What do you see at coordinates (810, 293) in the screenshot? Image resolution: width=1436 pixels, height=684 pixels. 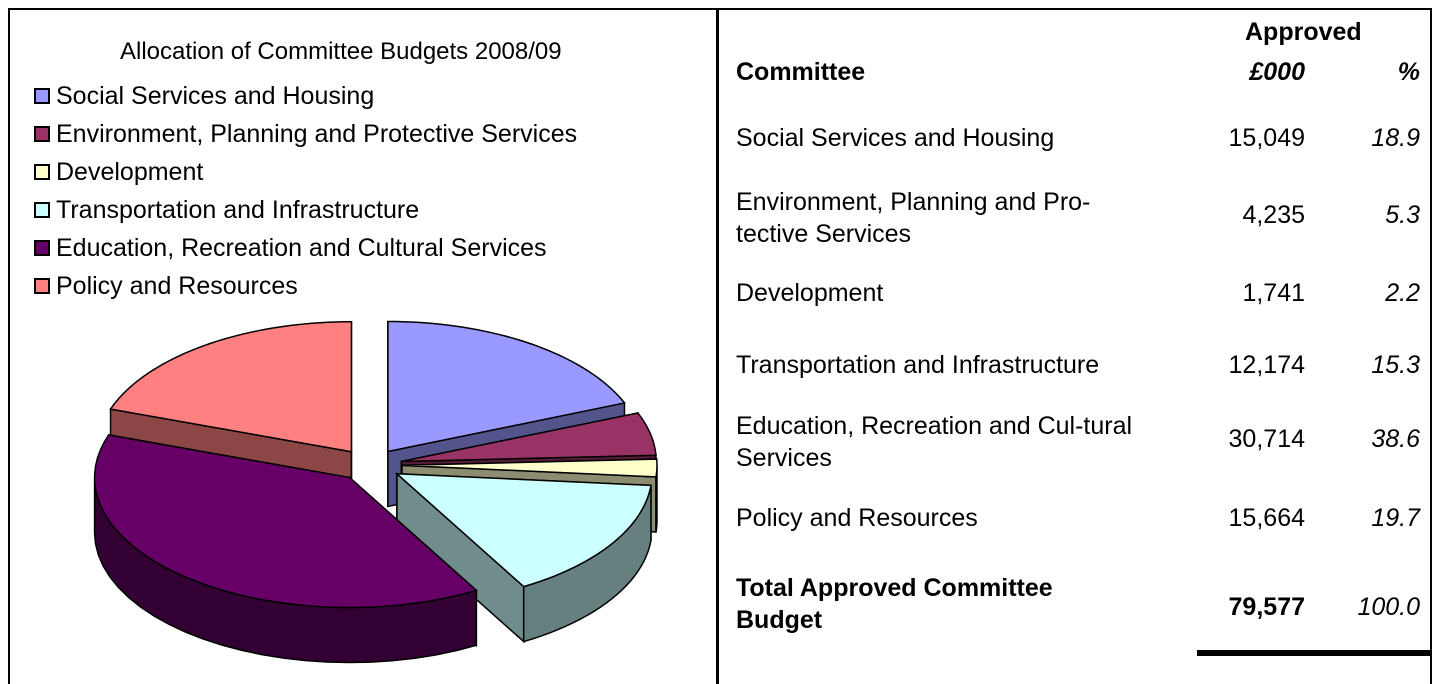 I see `table-row-name: Development` at bounding box center [810, 293].